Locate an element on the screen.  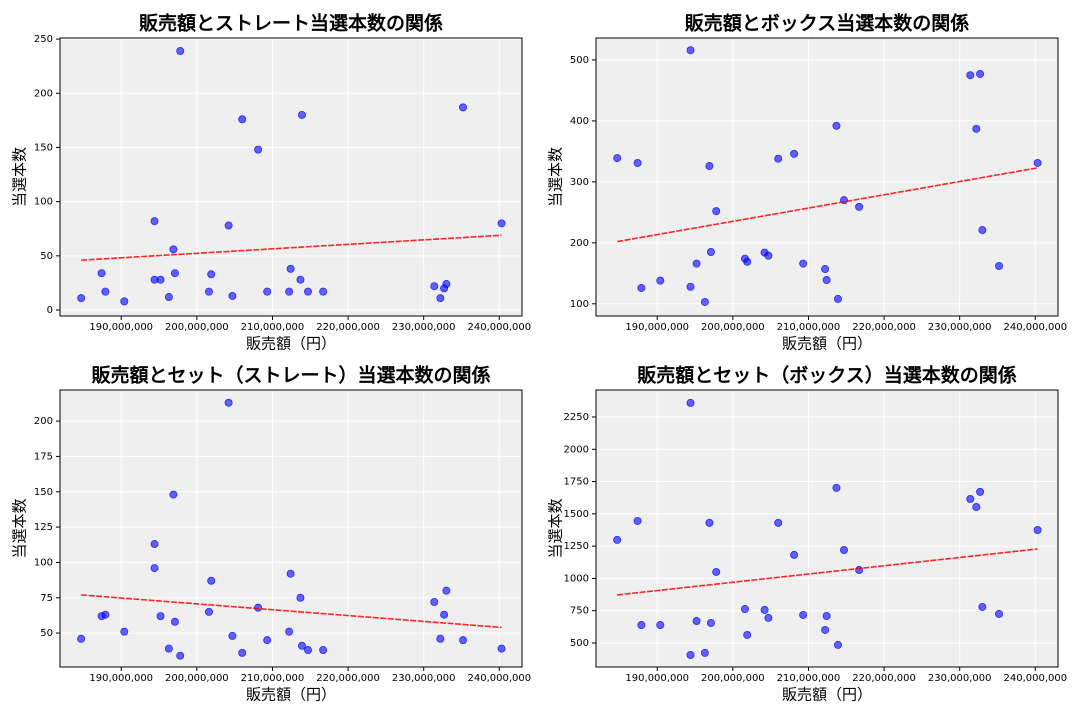
y-tick-label: 1750 is located at coordinates (576, 482).